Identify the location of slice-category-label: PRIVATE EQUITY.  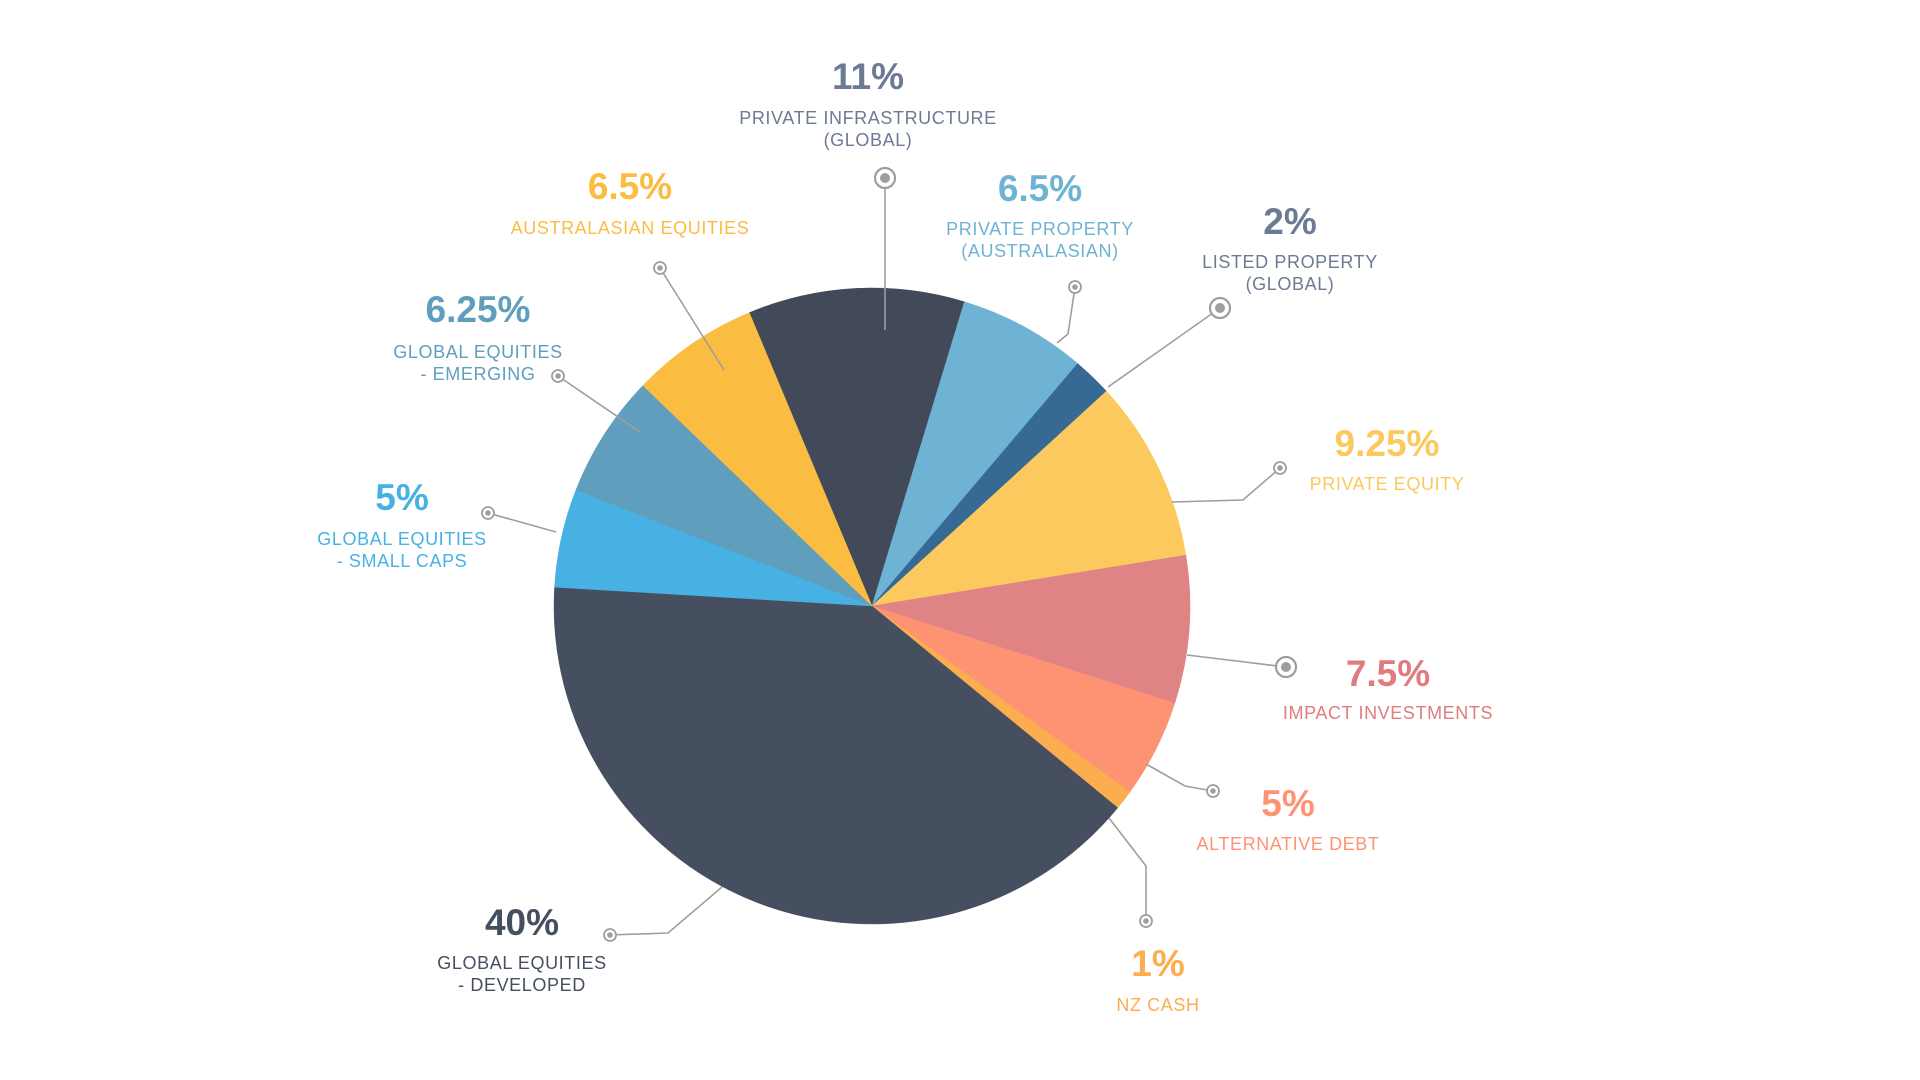
(1387, 484).